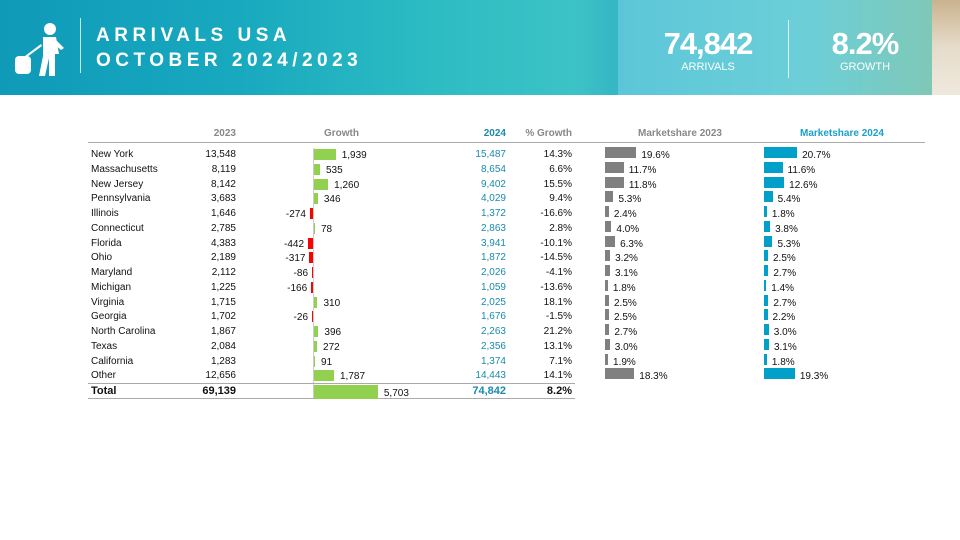  What do you see at coordinates (865, 67) in the screenshot?
I see `kpi-growth-label: GROWTH` at bounding box center [865, 67].